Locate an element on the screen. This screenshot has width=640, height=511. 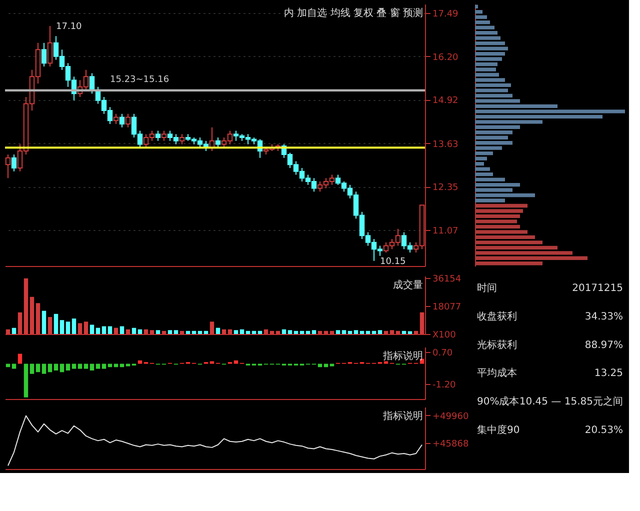
y-tick-label: 17.49 is located at coordinates (445, 14).